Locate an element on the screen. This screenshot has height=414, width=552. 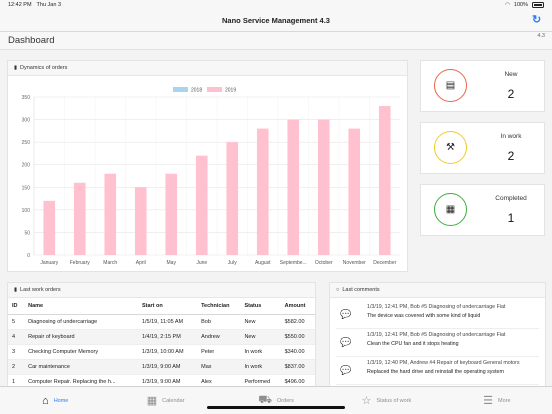
battery-icon is located at coordinates (538, 5).